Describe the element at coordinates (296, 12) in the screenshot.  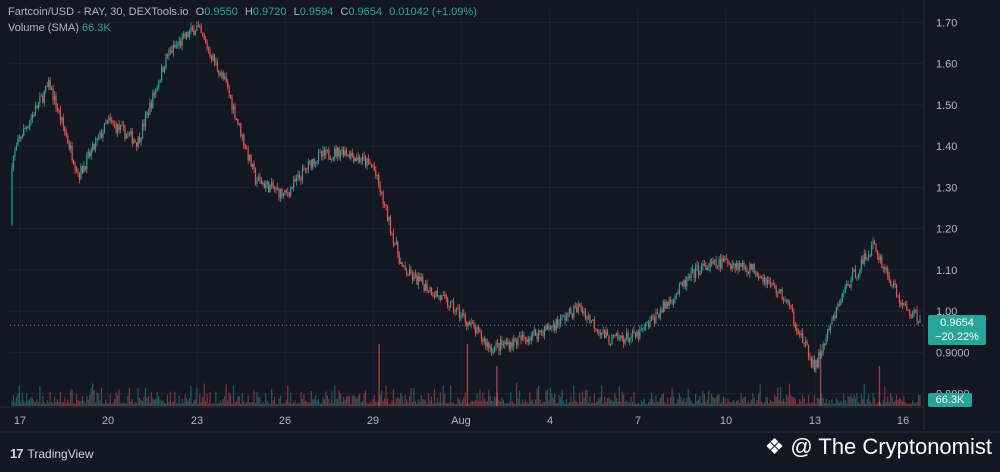
I see `low-label: L` at that location.